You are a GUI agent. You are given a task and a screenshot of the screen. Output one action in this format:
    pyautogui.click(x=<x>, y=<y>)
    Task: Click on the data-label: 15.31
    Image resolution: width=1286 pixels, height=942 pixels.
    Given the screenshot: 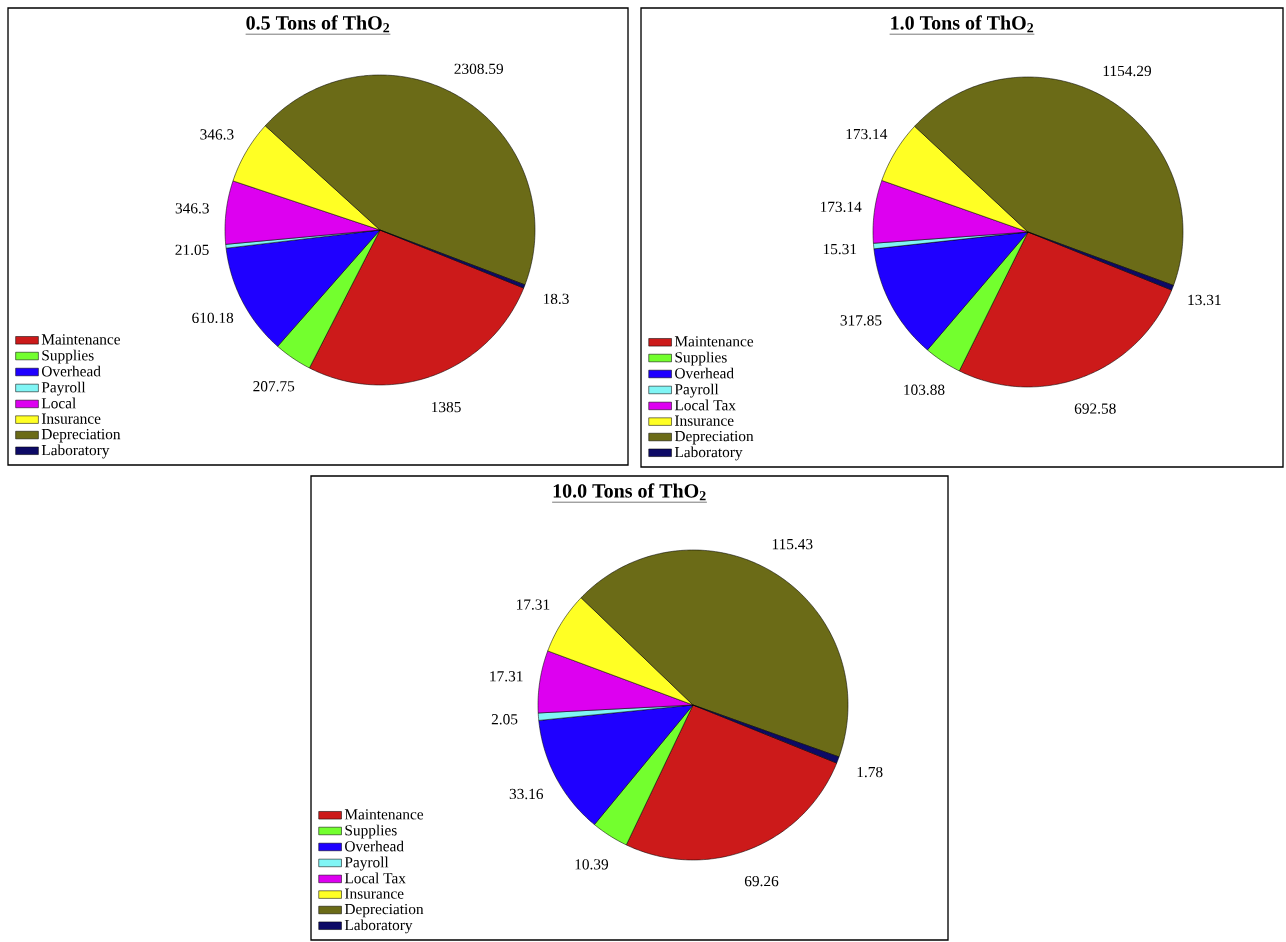 What is the action you would take?
    pyautogui.click(x=840, y=249)
    